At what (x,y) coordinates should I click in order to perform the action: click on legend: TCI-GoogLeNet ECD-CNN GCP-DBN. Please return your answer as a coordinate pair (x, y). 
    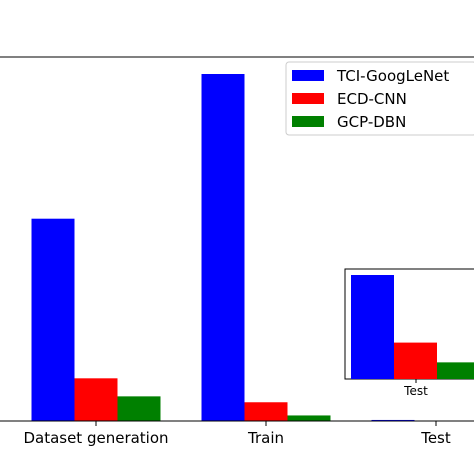
    Looking at the image, I should click on (379, 98).